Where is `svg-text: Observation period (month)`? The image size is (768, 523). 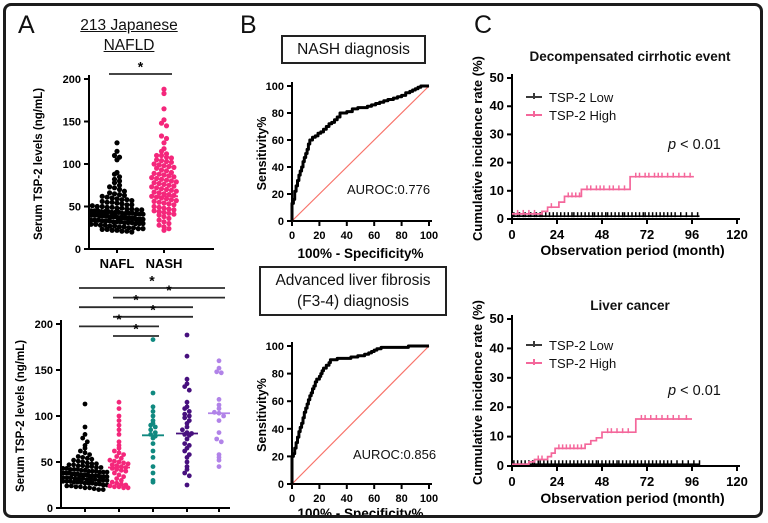
svg-text: Observation period (month) is located at coordinates (632, 250).